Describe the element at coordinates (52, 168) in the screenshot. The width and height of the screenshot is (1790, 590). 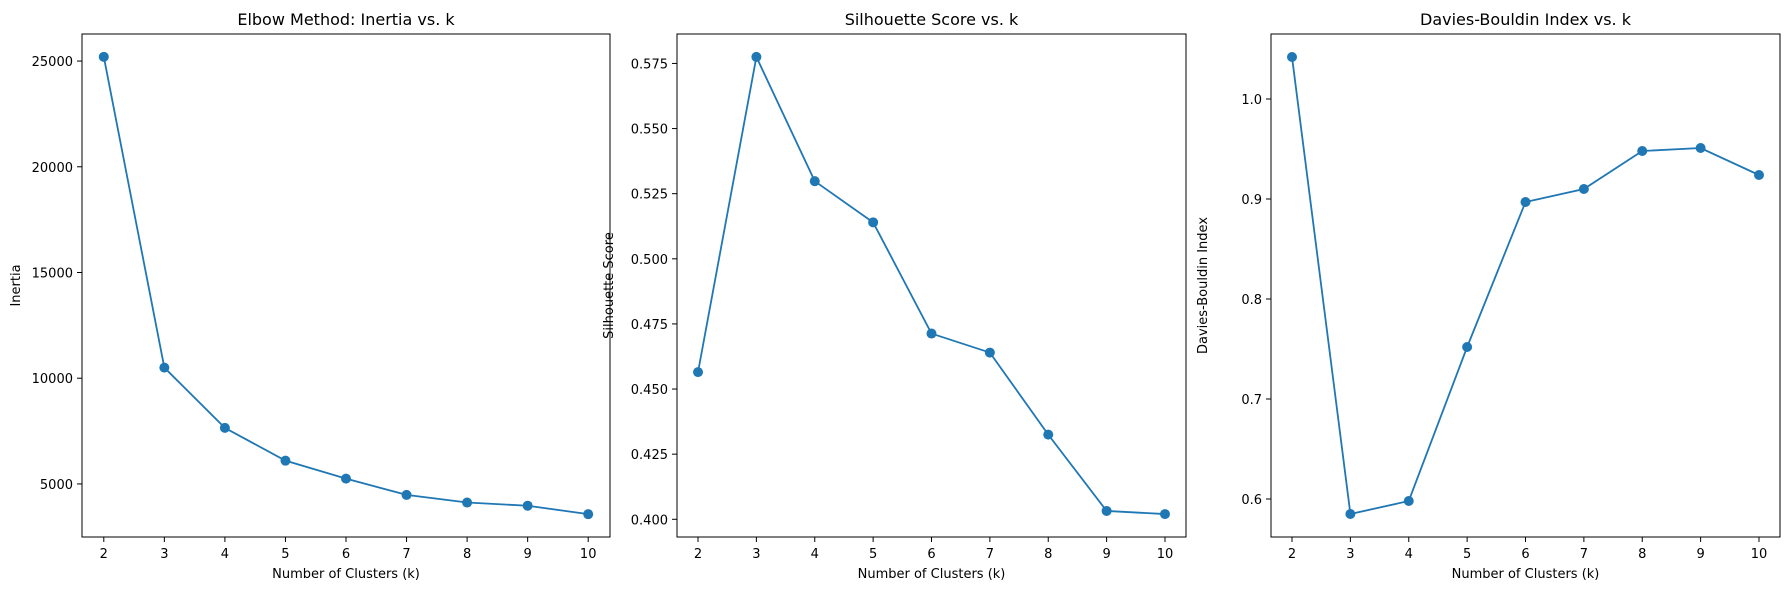
I see `y-tick-label: 20000` at that location.